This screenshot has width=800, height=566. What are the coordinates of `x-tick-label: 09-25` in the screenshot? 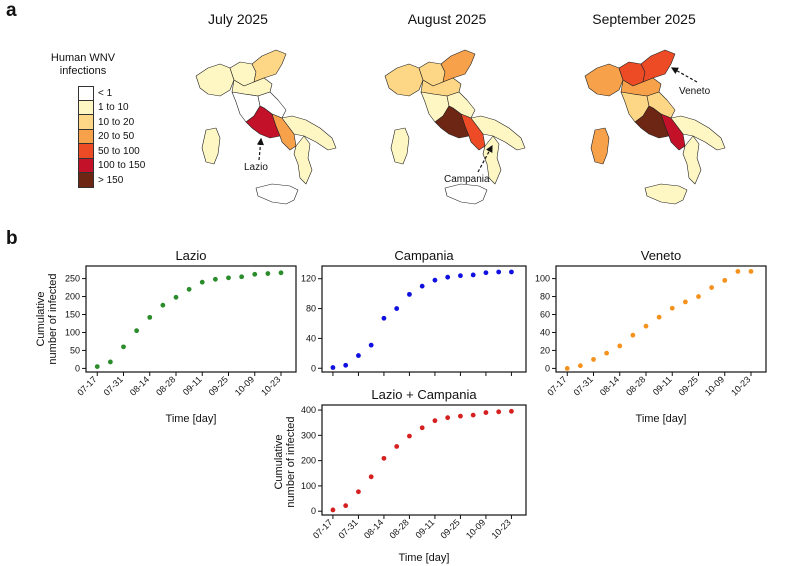 It's located at (449, 528).